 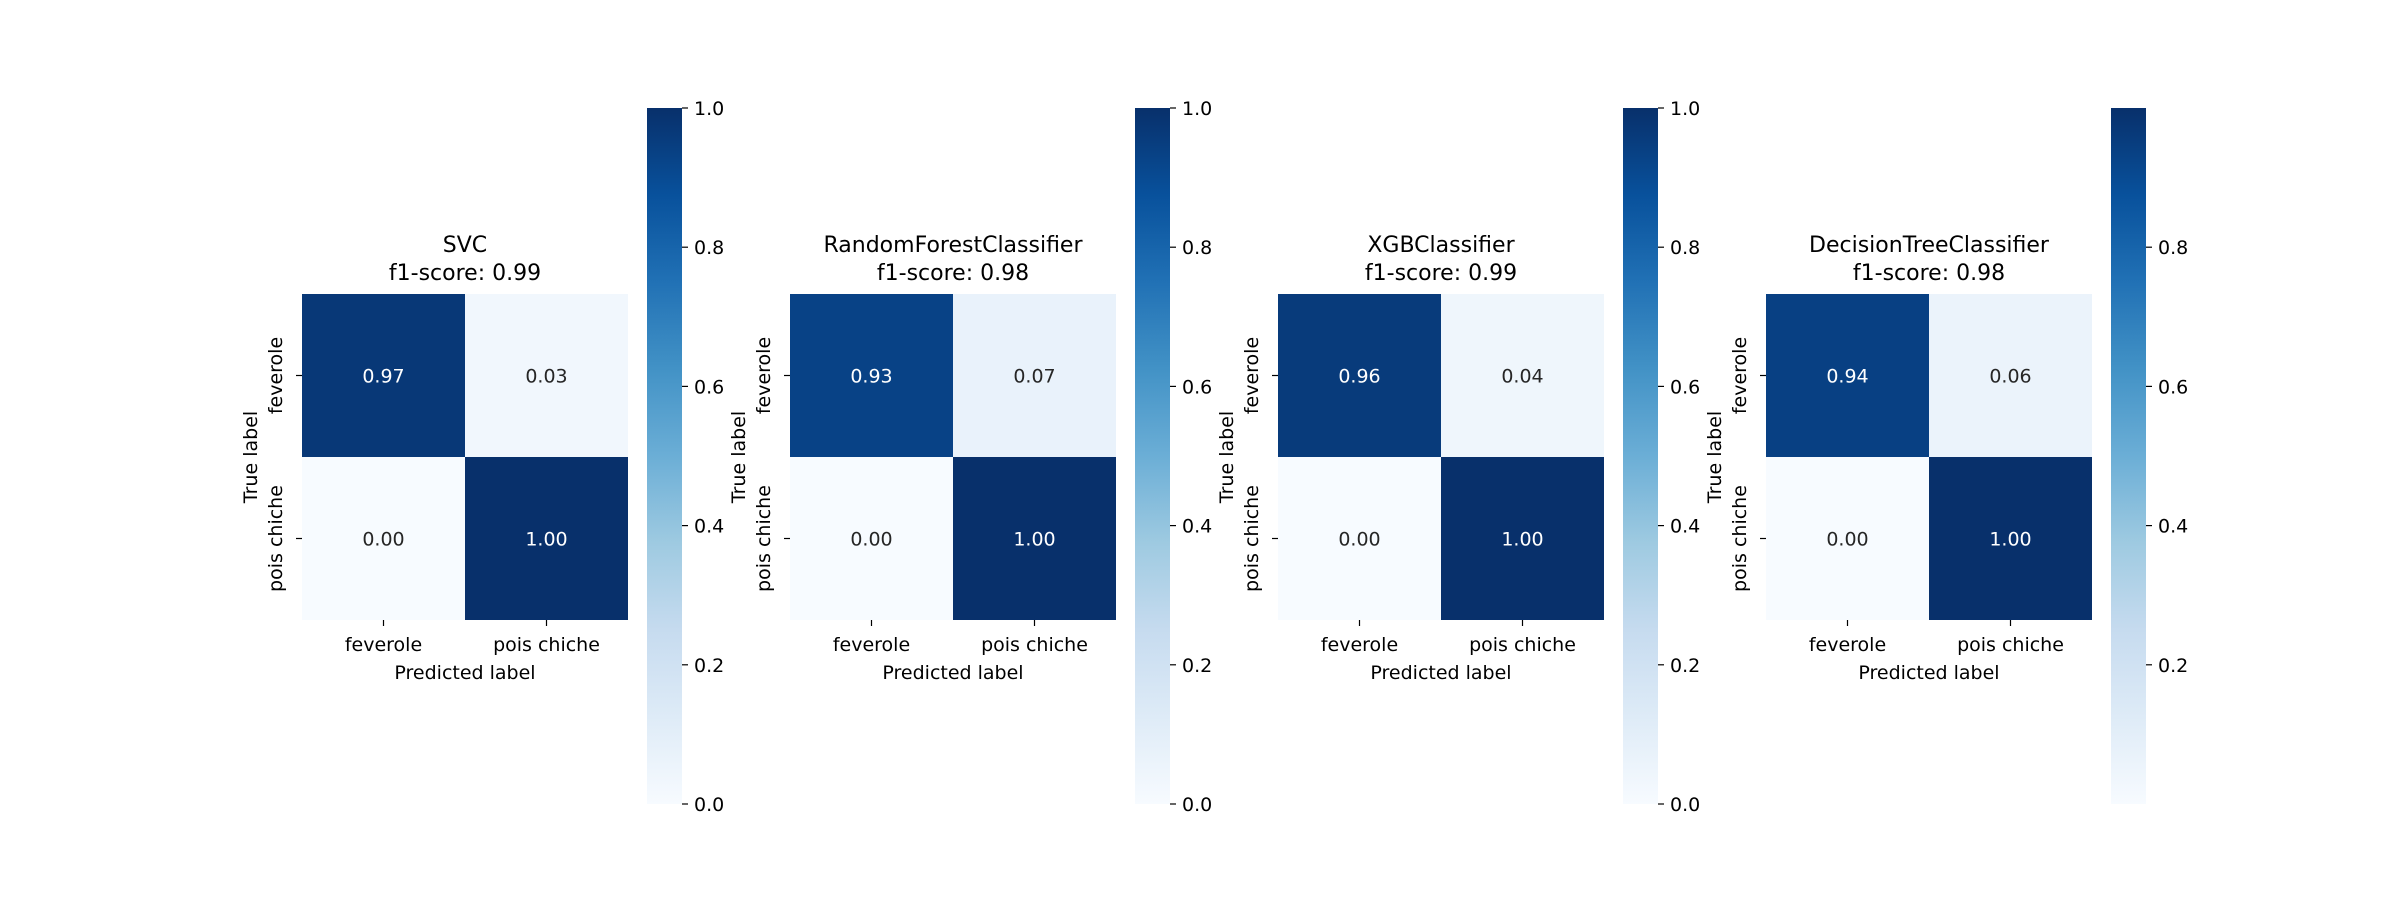 I want to click on cell-value-label: 0.94, so click(x=1847, y=377).